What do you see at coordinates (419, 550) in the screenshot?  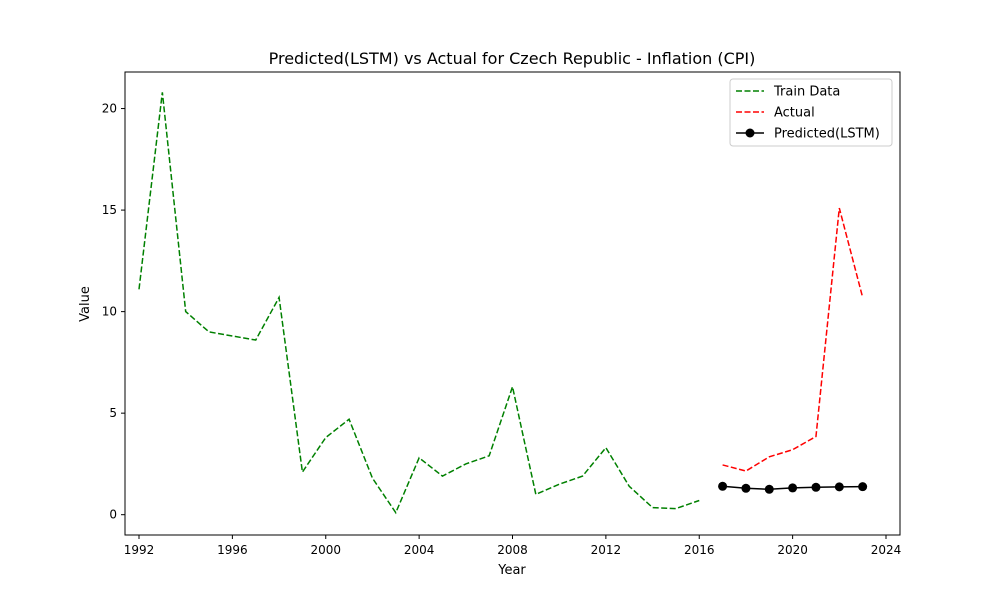 I see `x-tick-label: 2004` at bounding box center [419, 550].